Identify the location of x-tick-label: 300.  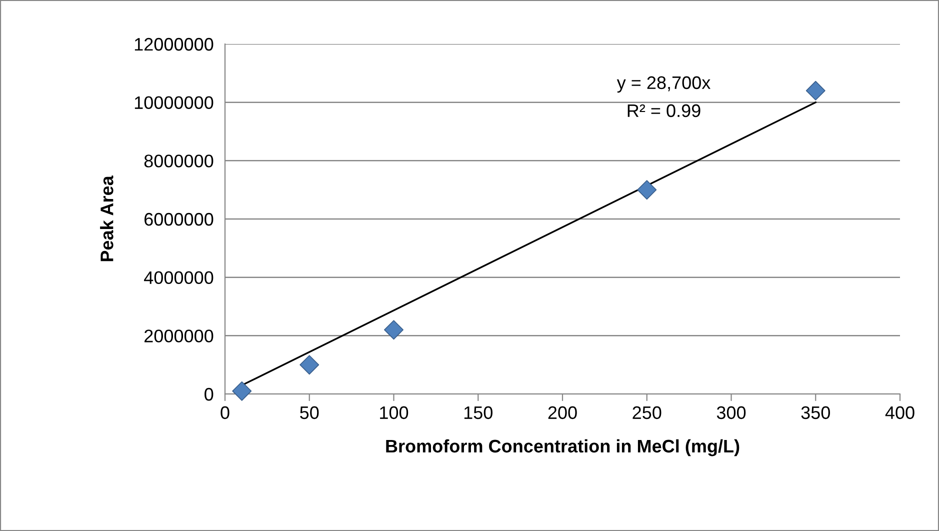
(731, 413).